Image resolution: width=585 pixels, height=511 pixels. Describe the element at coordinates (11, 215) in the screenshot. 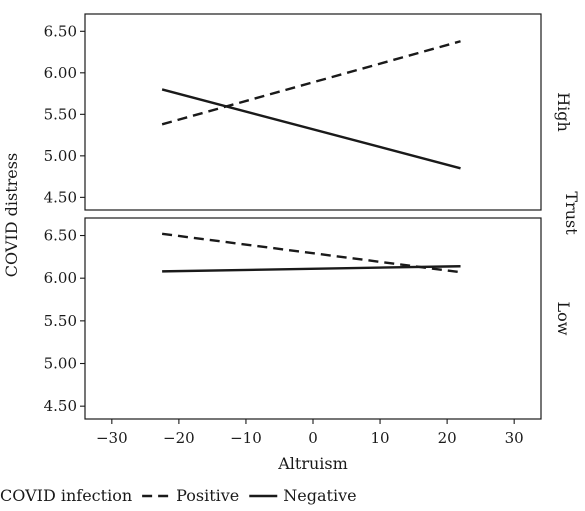

I see `y-axis-title: COVID distress` at that location.